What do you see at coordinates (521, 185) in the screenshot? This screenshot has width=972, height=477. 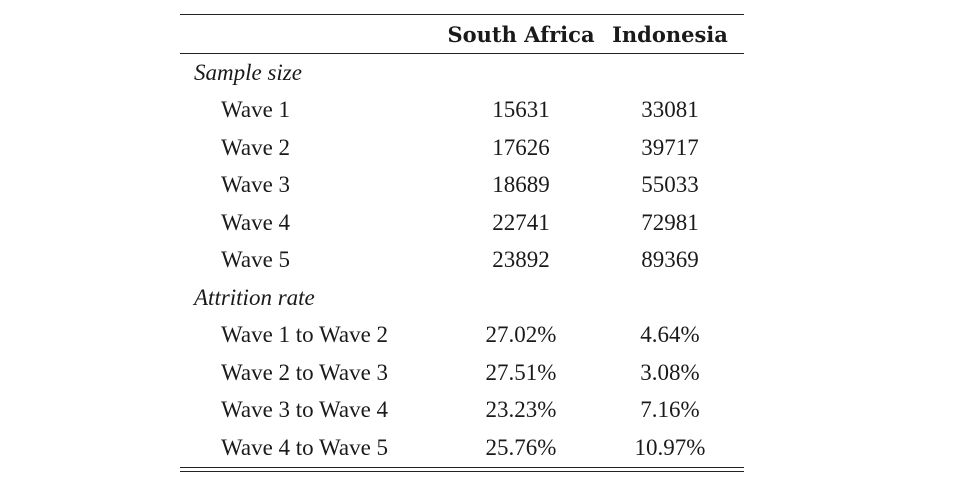 I see `south-africa-value: 18689` at bounding box center [521, 185].